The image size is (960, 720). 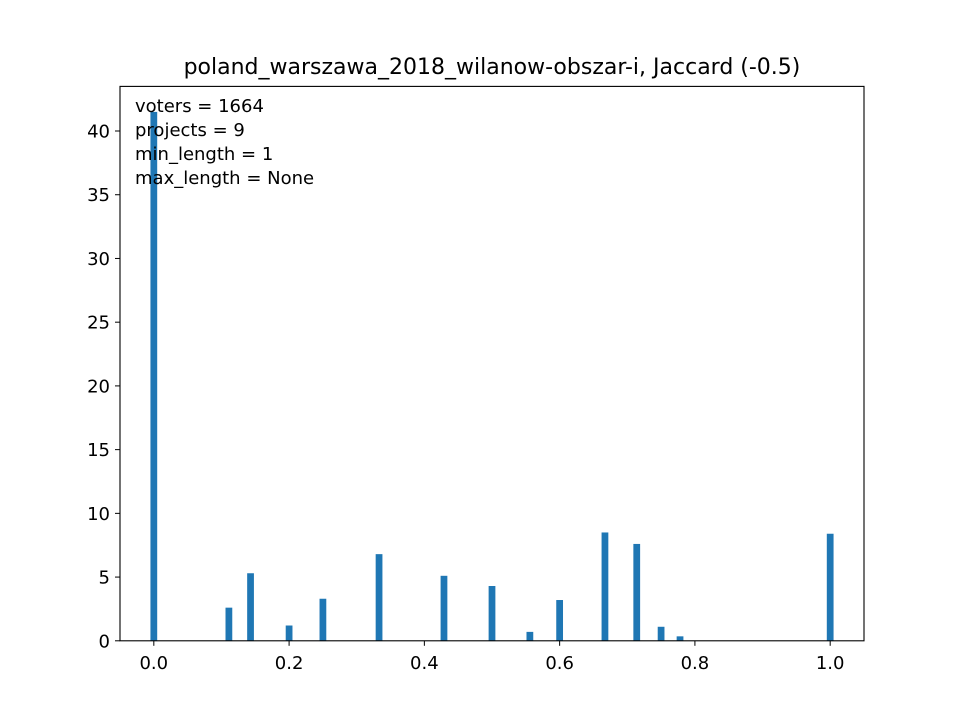 I want to click on y-tick-label: 25, so click(x=98, y=323).